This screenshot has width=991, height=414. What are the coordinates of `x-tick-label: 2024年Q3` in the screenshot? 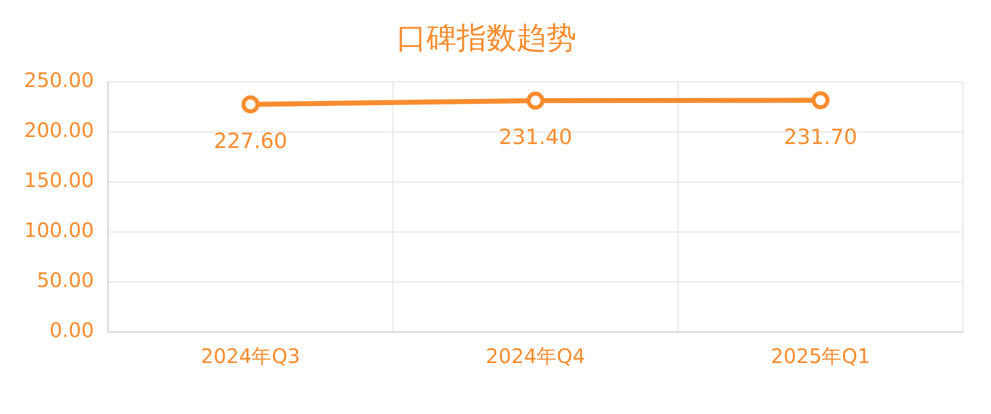 It's located at (250, 356).